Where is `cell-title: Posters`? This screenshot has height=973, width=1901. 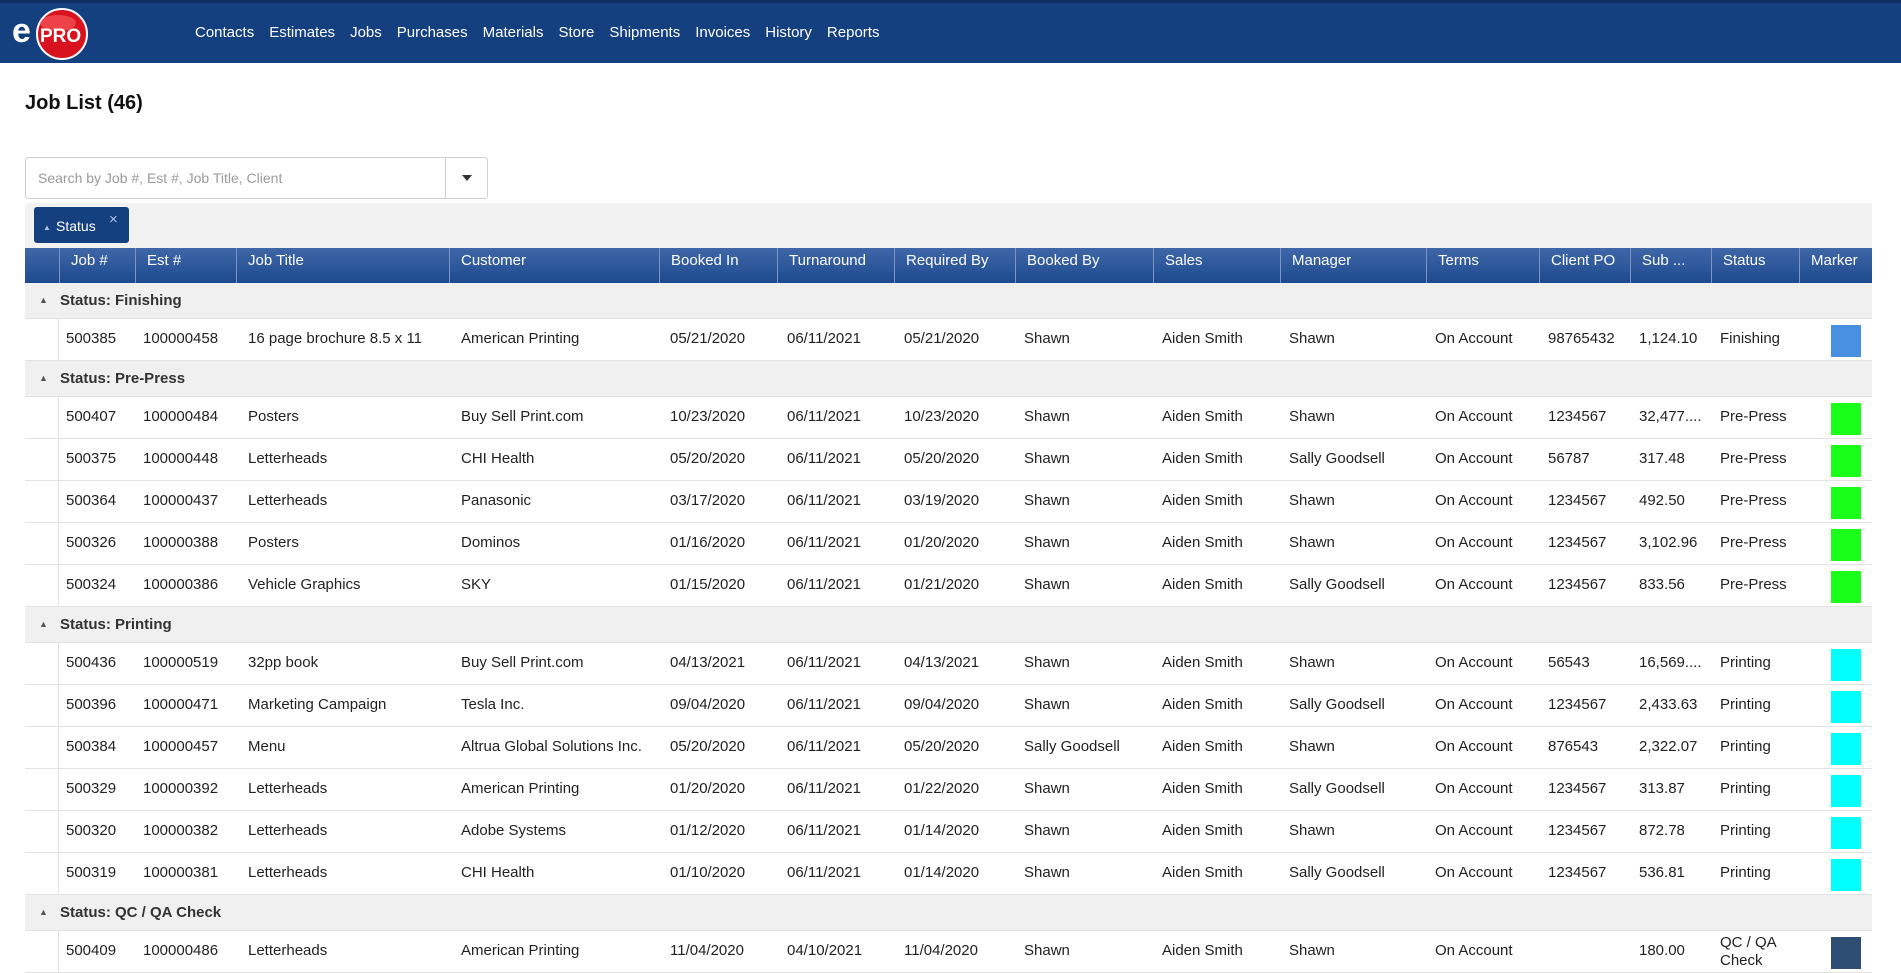
cell-title: Posters is located at coordinates (273, 416).